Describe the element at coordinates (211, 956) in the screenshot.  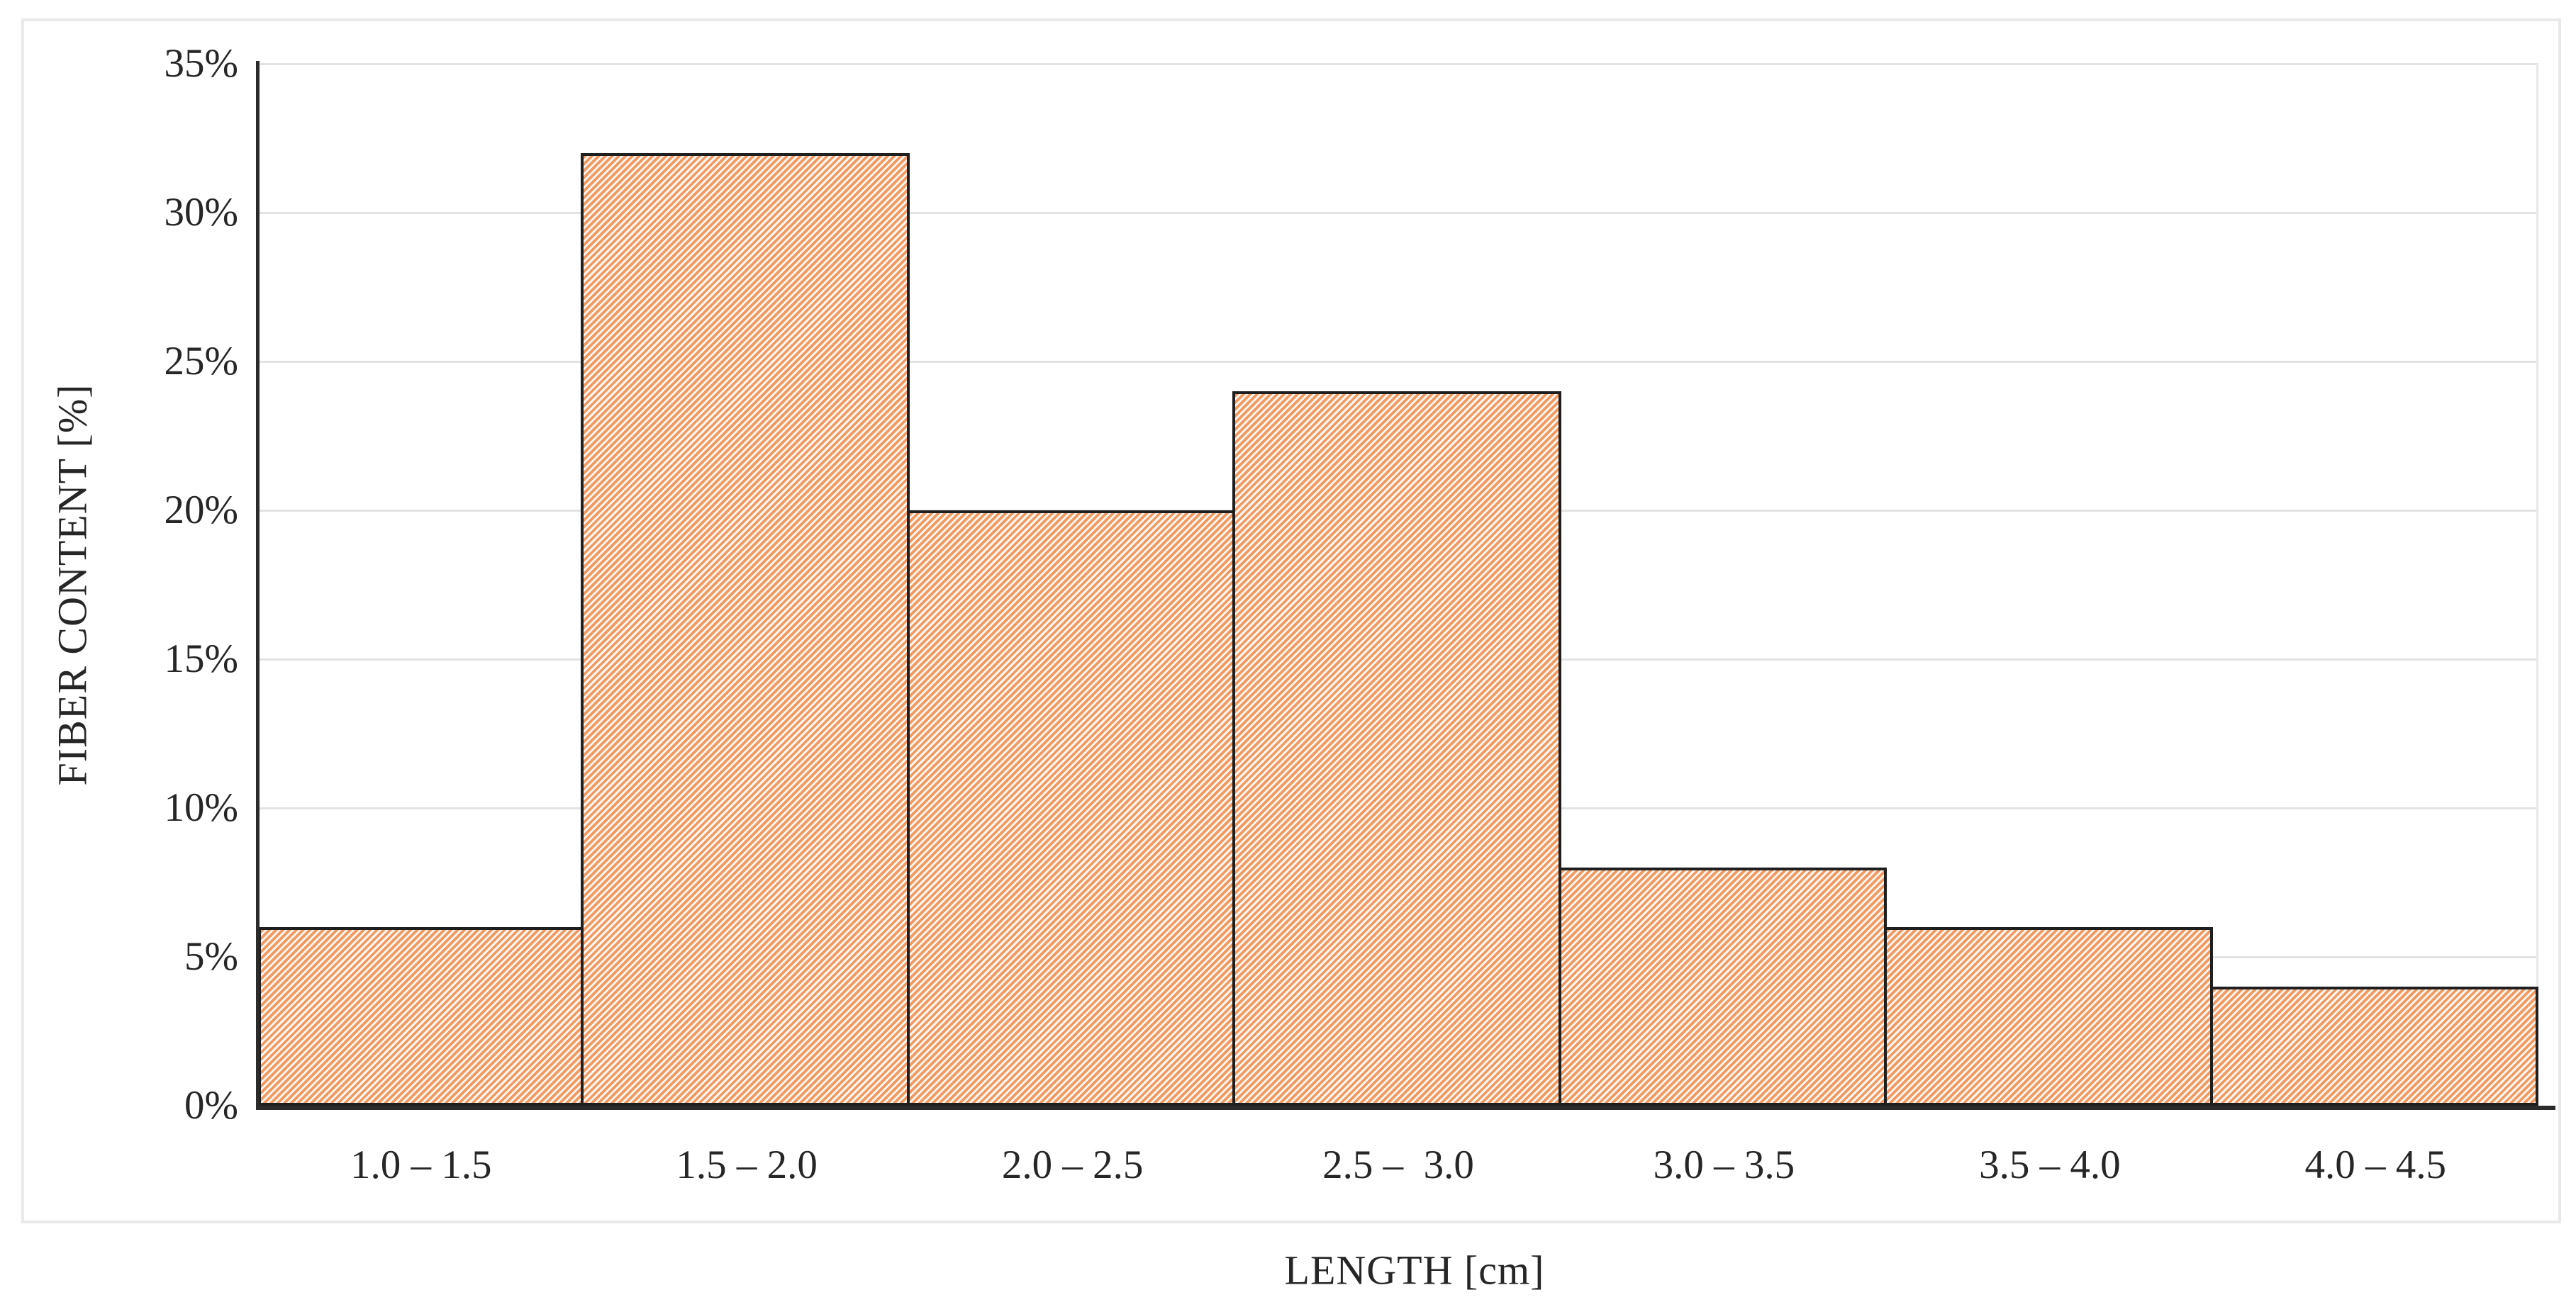
I see `y-tick-label: 5%` at that location.